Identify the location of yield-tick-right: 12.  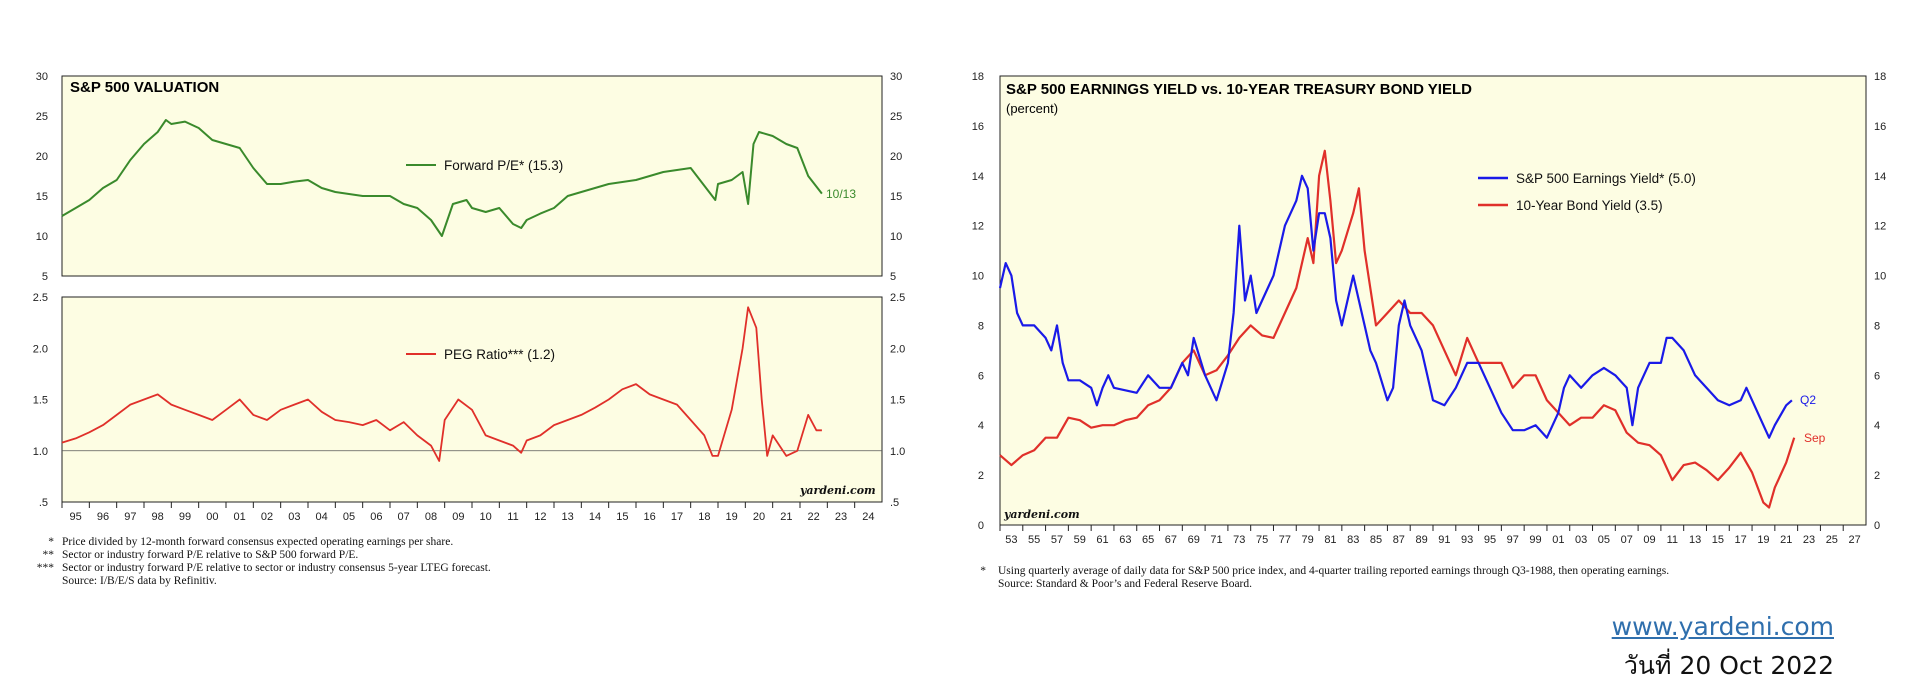
(1880, 227).